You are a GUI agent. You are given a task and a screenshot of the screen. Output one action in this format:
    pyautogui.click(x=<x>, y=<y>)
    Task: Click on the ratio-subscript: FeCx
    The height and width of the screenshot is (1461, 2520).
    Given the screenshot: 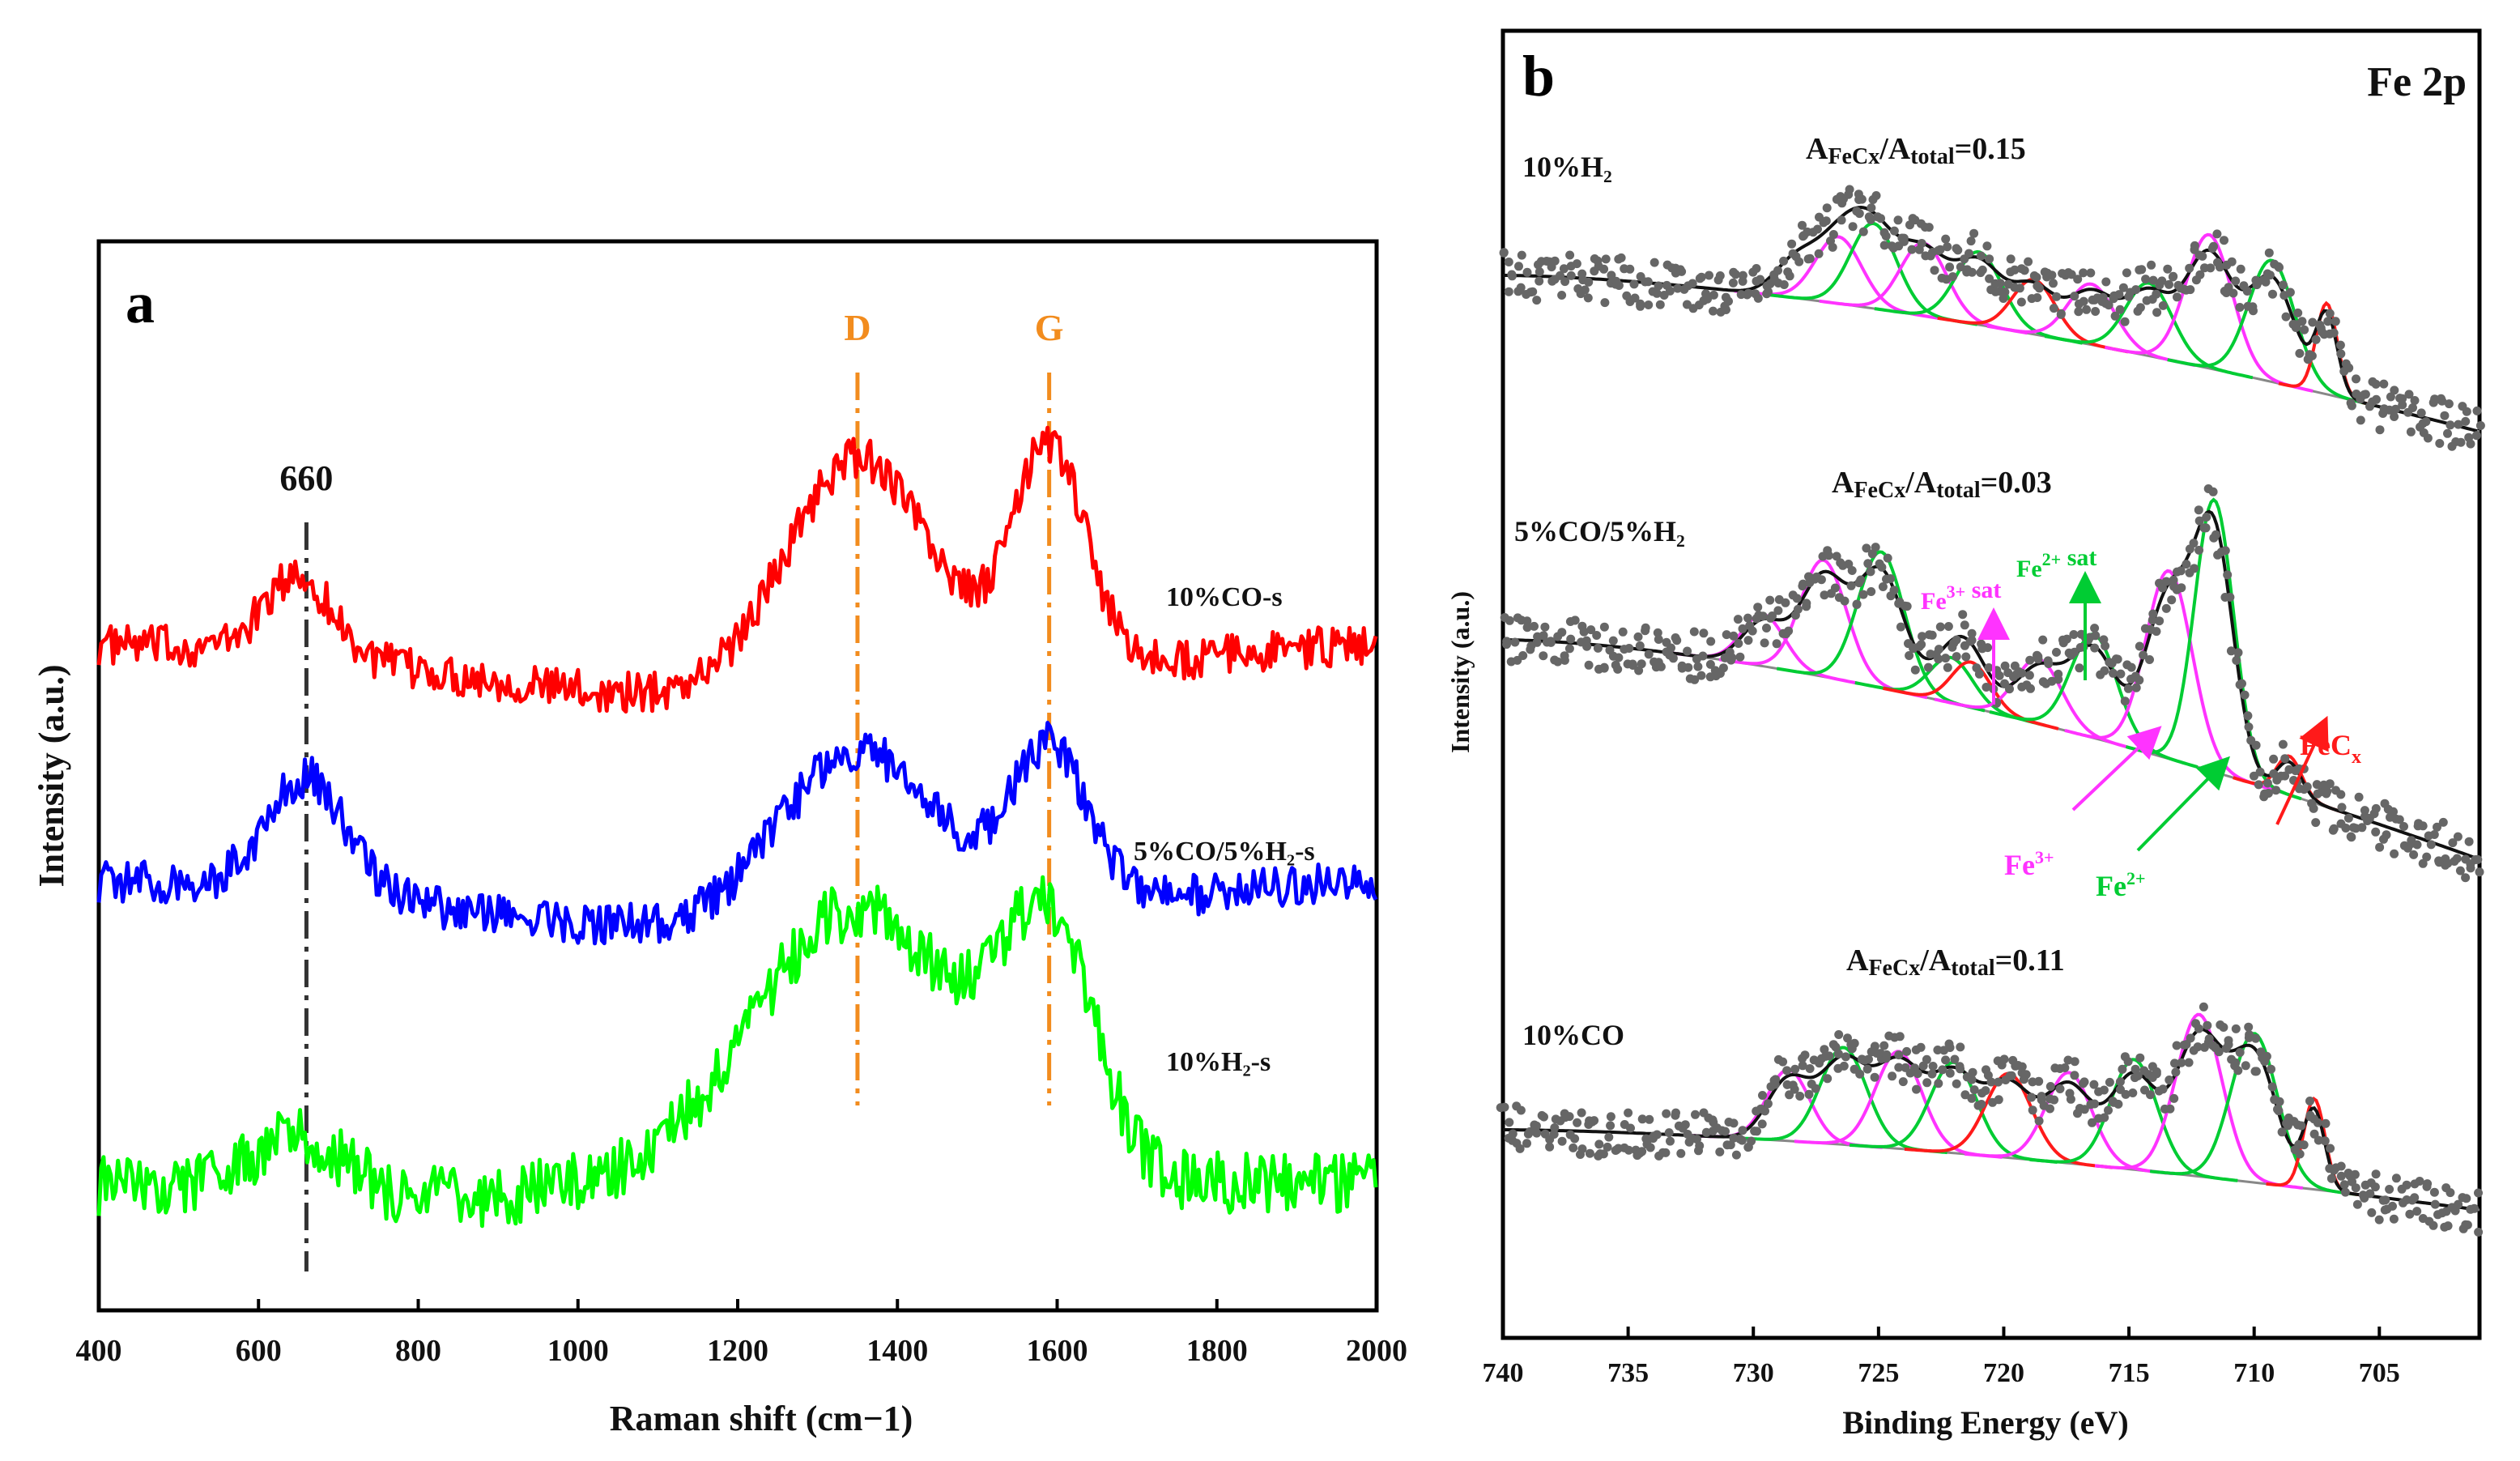 What is the action you would take?
    pyautogui.click(x=1879, y=490)
    